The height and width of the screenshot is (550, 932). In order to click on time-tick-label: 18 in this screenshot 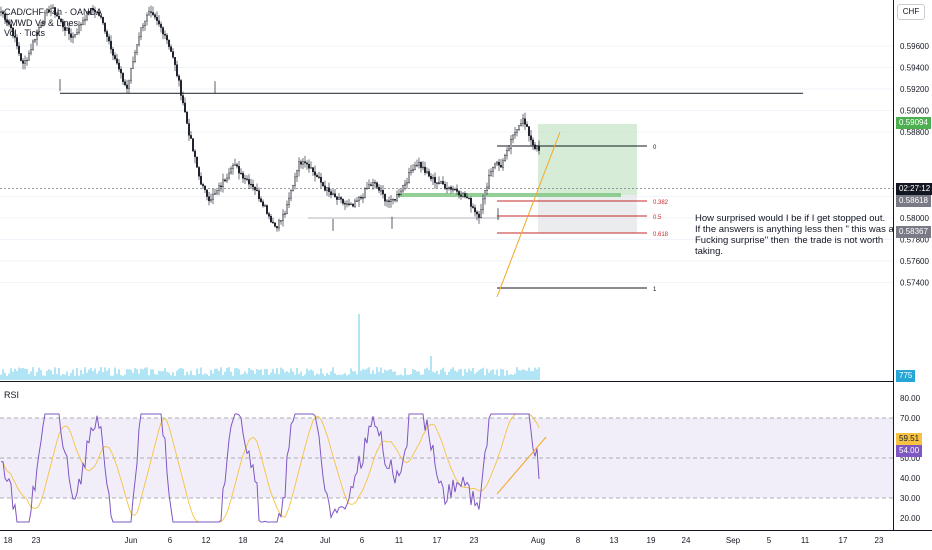, I will do `click(8, 540)`.